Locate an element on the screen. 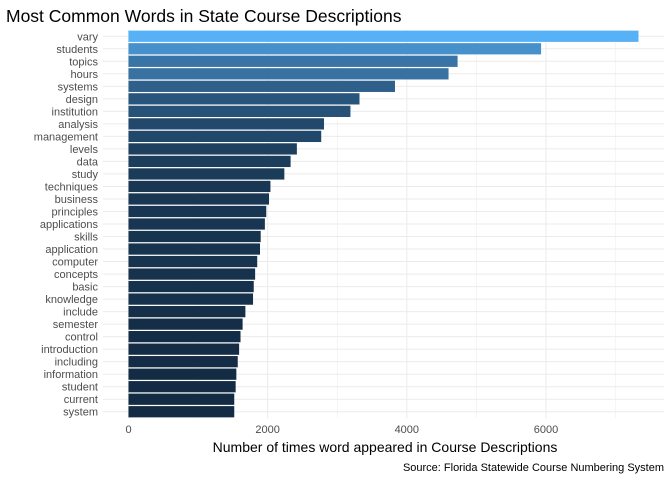 The height and width of the screenshot is (485, 672). bar-skills is located at coordinates (194, 236).